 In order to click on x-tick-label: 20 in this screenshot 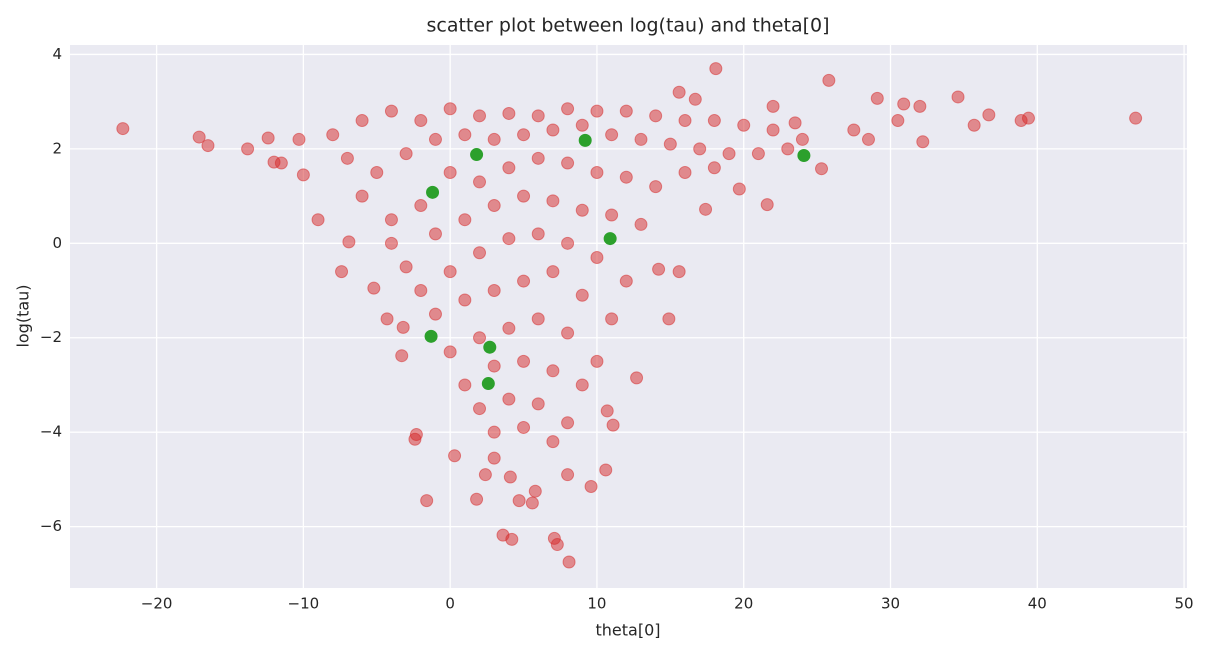, I will do `click(743, 604)`.